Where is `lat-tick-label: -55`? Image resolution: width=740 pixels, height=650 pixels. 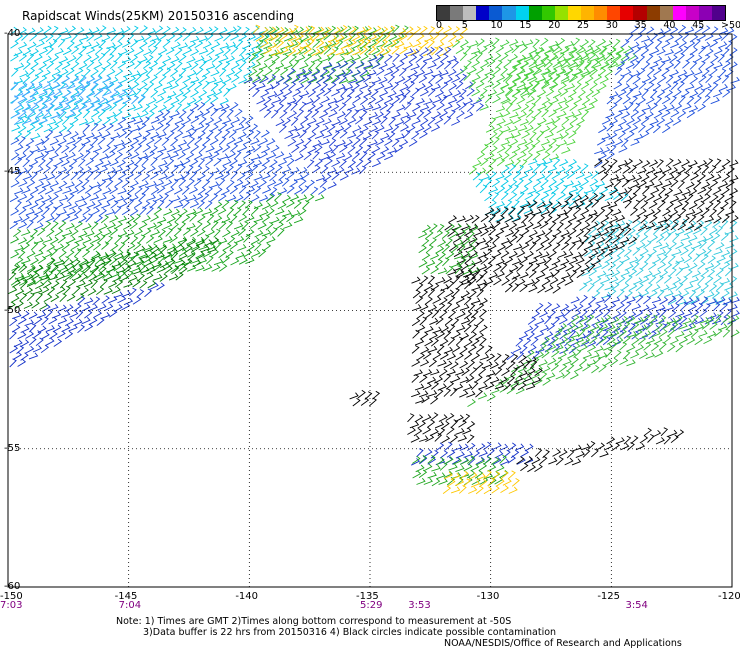 lat-tick-label: -55 is located at coordinates (12, 448).